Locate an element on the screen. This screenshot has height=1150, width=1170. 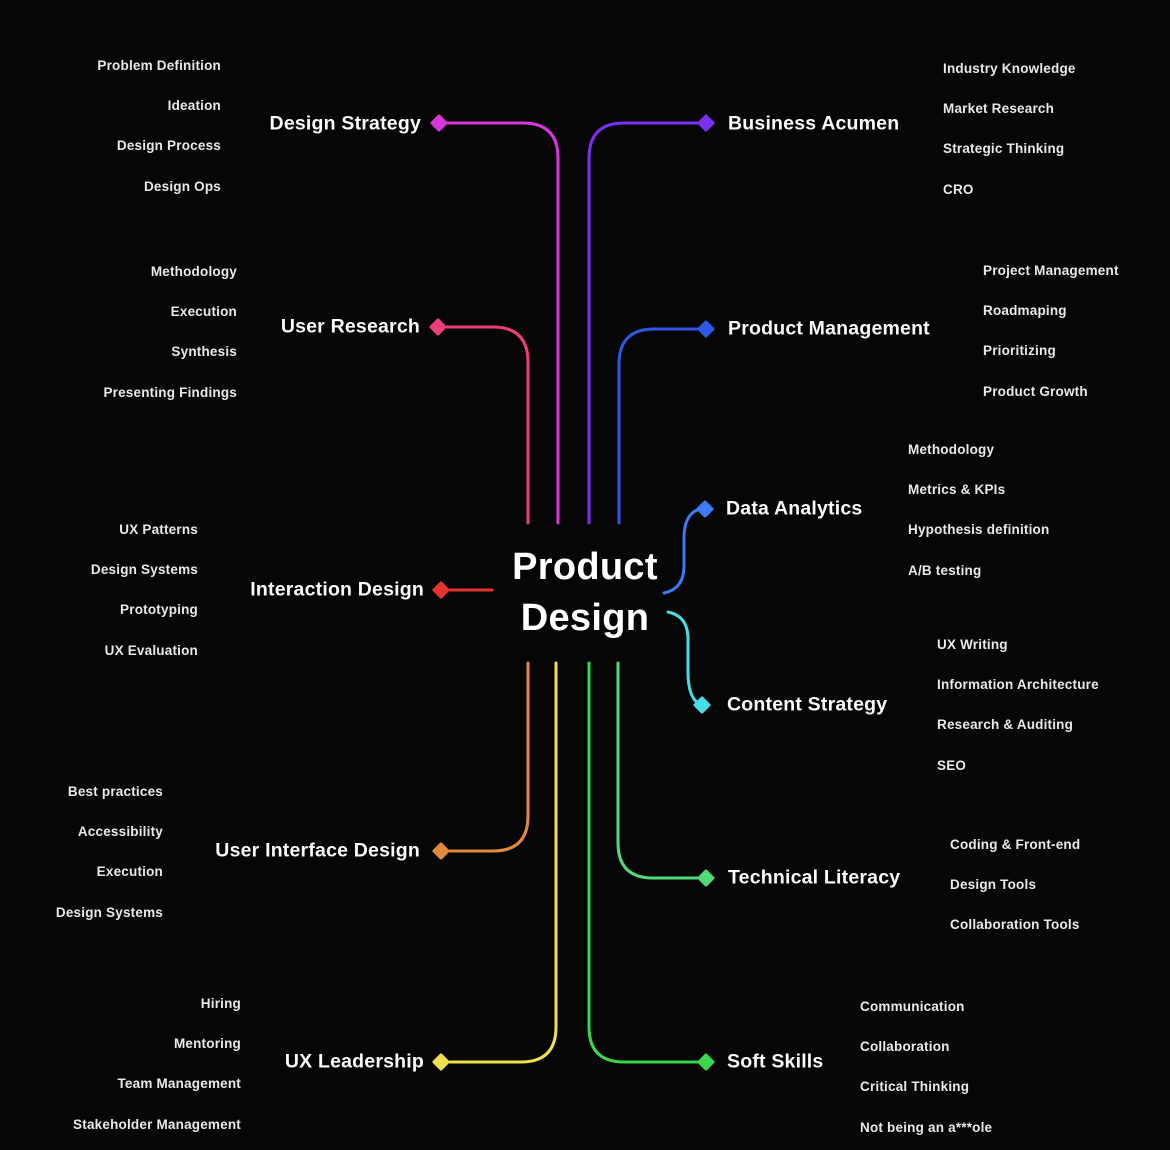
sub-skill: Best practices is located at coordinates (115, 791).